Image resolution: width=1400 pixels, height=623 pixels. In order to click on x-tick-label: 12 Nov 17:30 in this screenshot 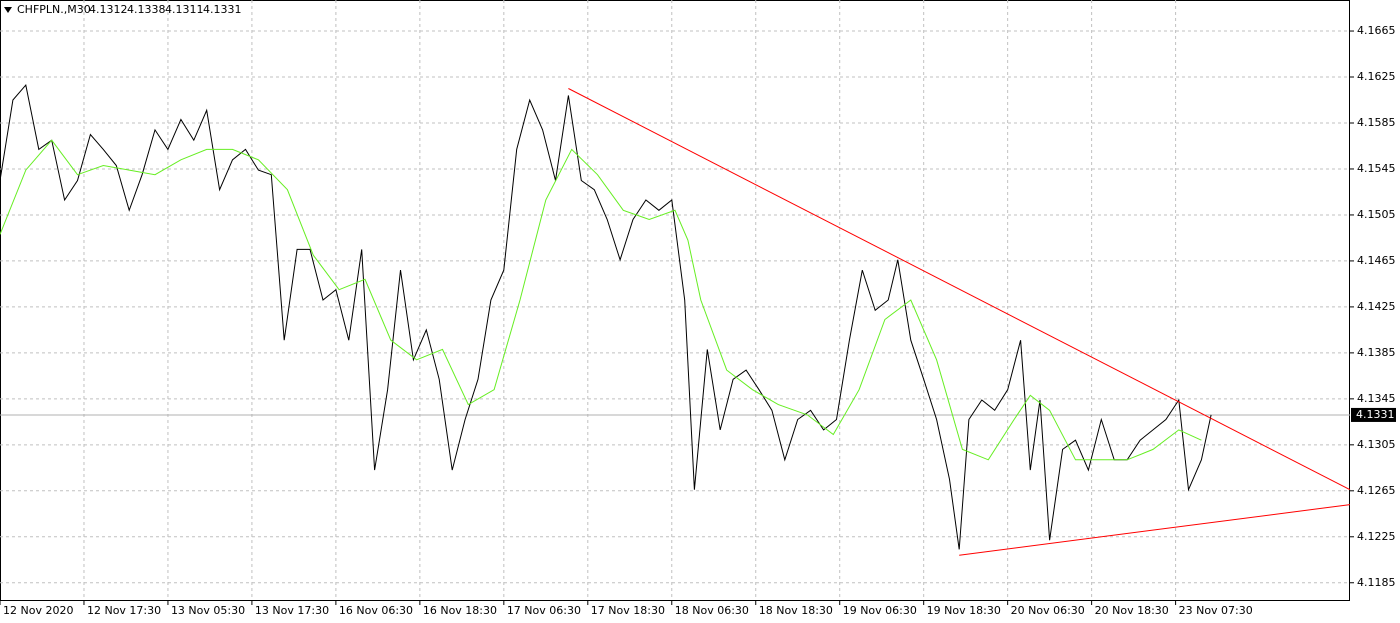, I will do `click(124, 610)`.